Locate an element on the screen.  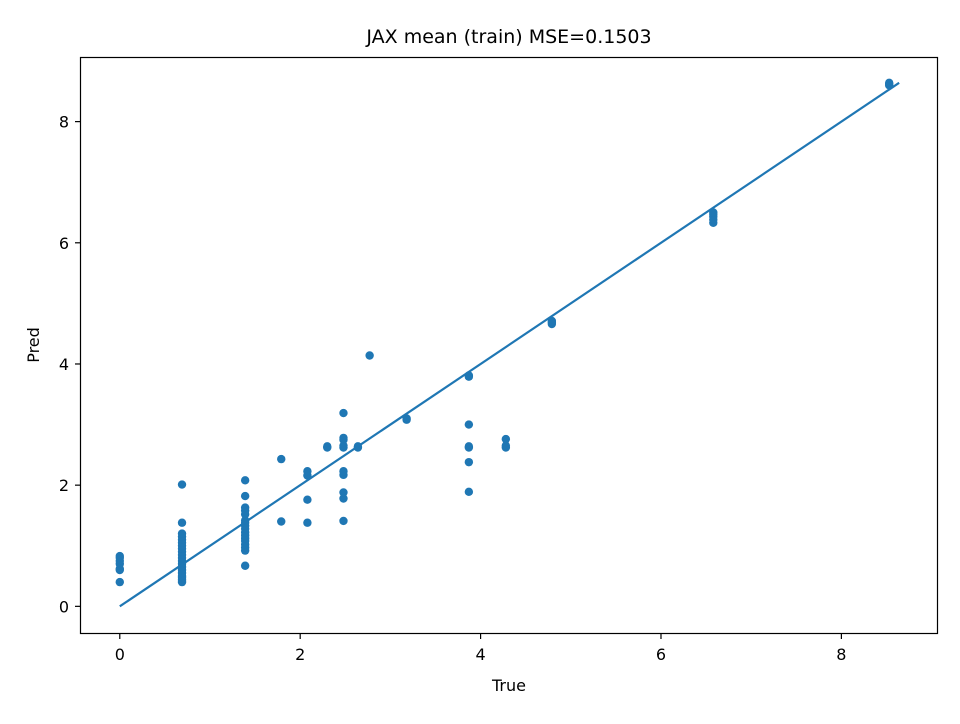
y-axis-label: Pred is located at coordinates (33, 345).